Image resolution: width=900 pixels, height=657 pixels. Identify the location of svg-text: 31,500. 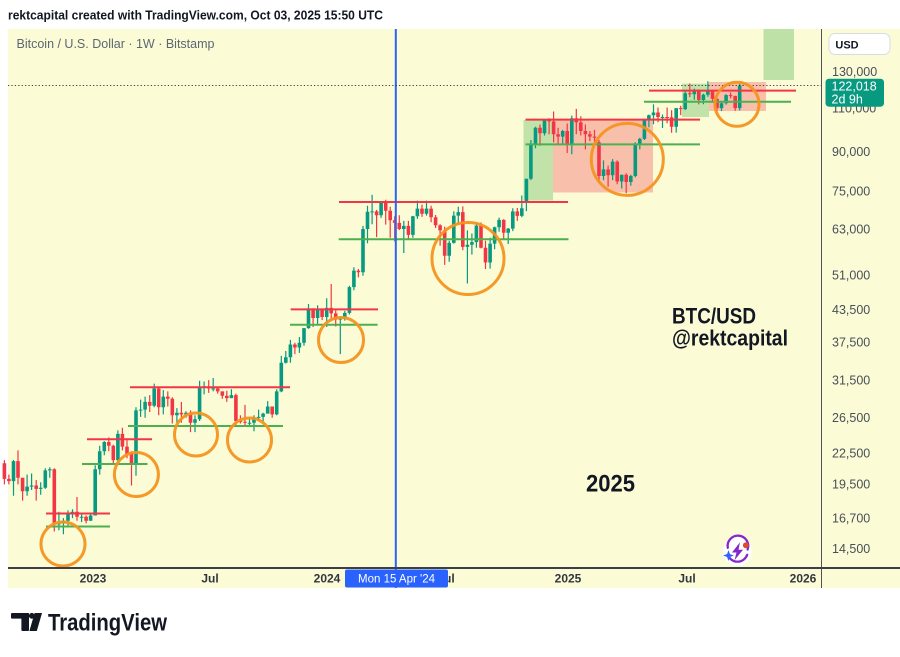
(851, 380).